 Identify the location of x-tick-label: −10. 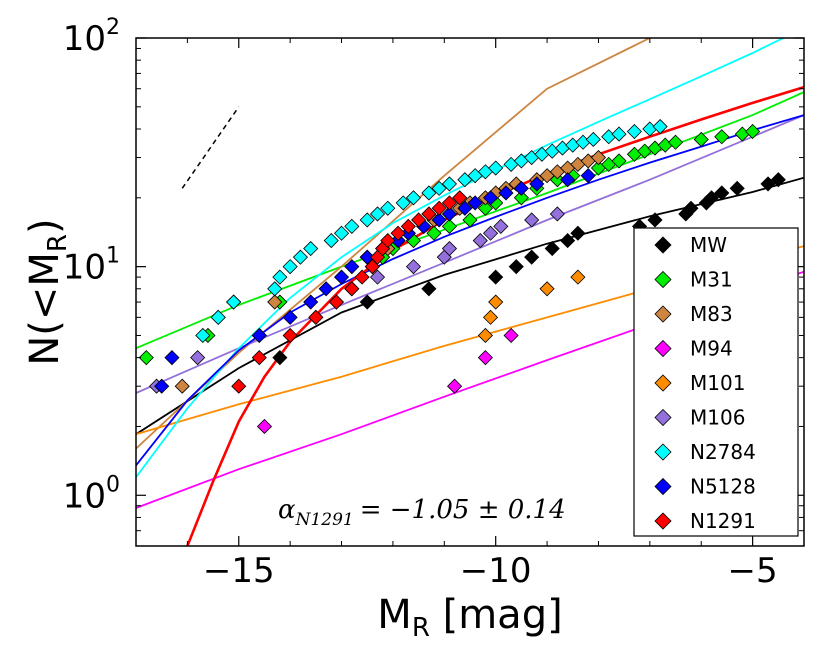
(496, 571).